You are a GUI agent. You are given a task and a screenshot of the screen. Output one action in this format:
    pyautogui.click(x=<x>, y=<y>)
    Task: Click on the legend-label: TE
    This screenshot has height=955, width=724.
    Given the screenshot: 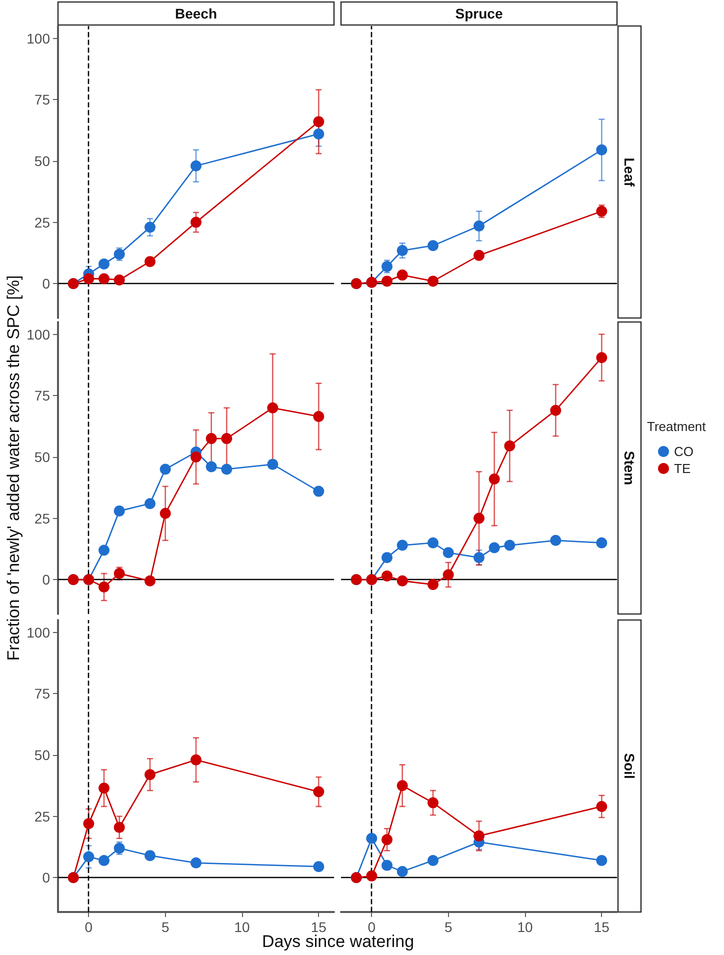 What is the action you would take?
    pyautogui.click(x=682, y=468)
    